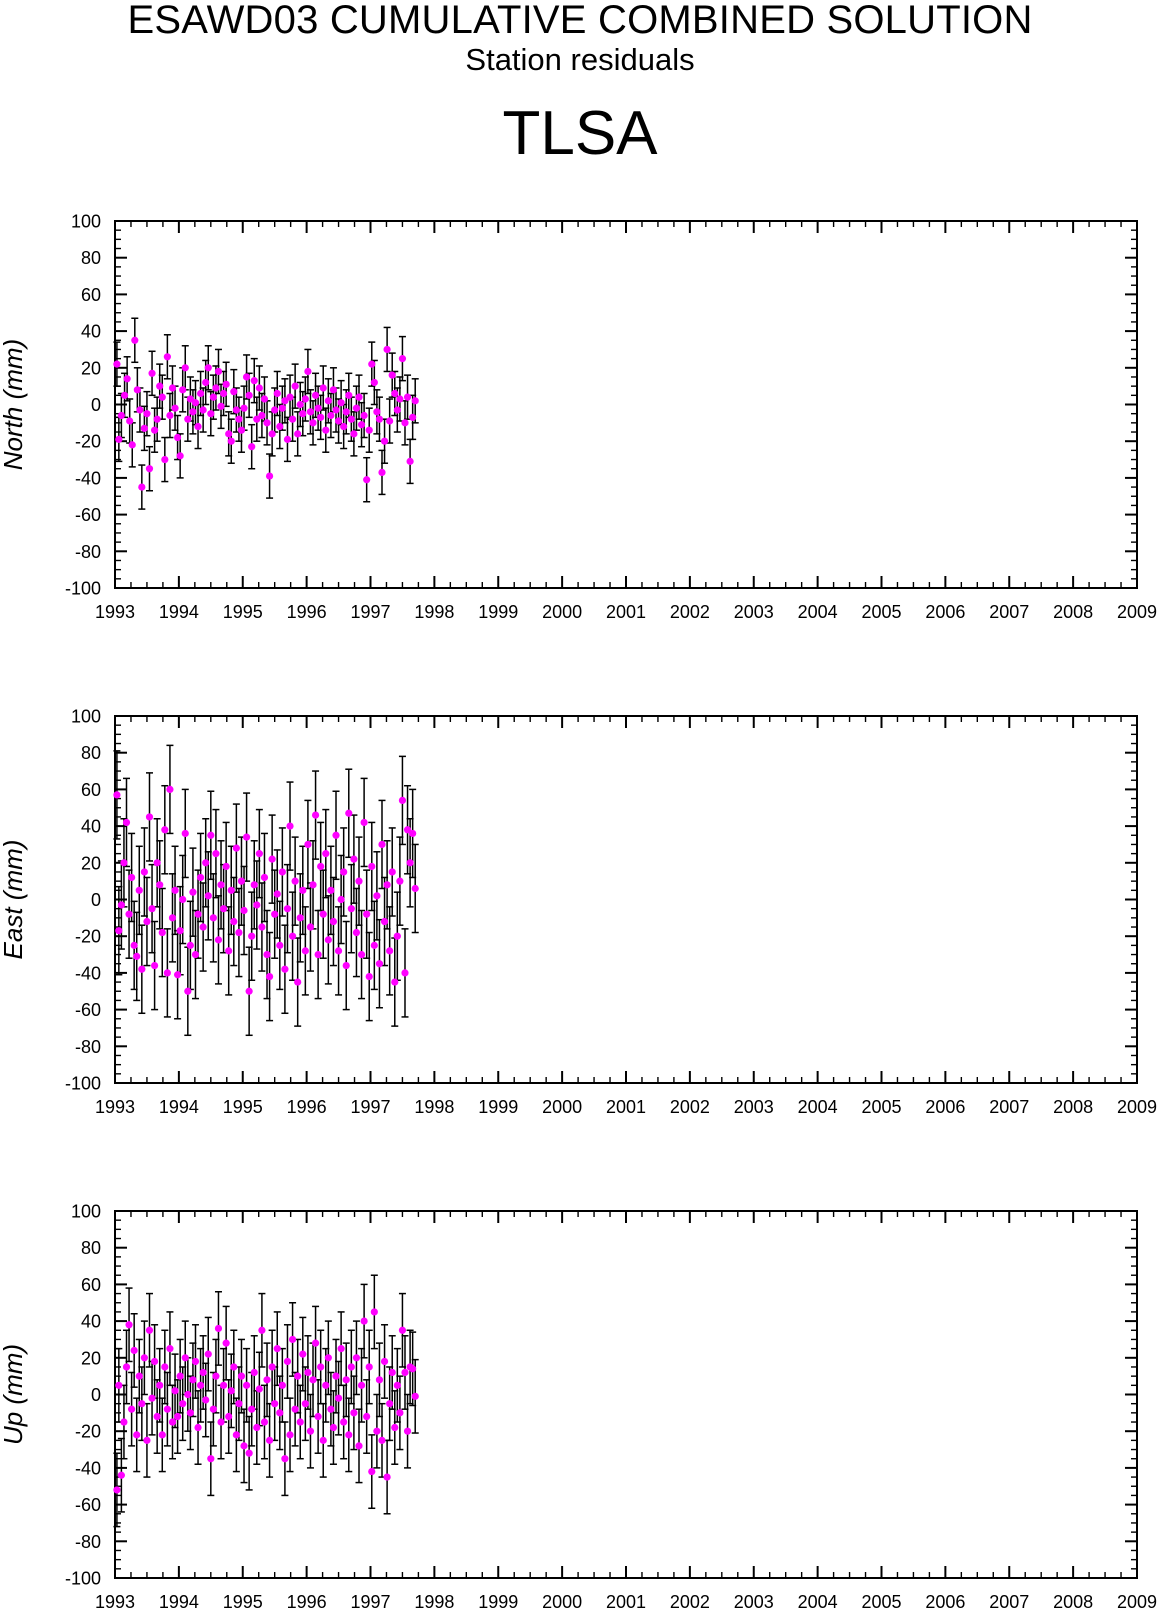 The image size is (1160, 1621). What do you see at coordinates (91, 863) in the screenshot?
I see `east-y-tick-label: 20` at bounding box center [91, 863].